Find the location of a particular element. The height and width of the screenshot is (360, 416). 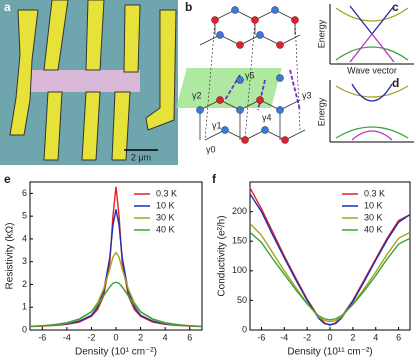

y-tick-label: 6 is located at coordinates (24, 193).